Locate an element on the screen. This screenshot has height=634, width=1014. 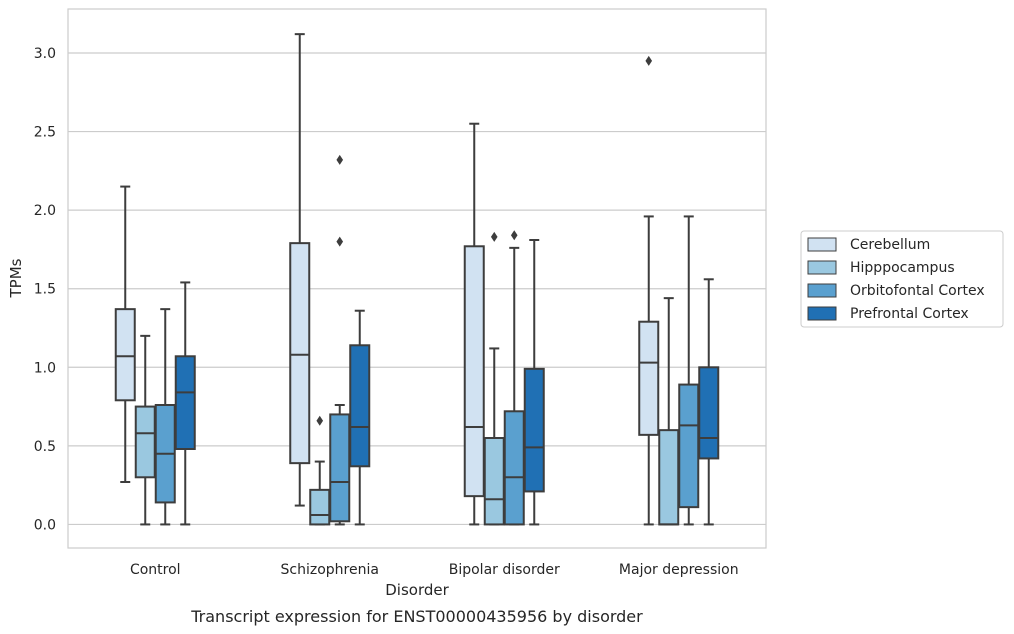
legend-label: Prefrontal Cortex is located at coordinates (909, 314).